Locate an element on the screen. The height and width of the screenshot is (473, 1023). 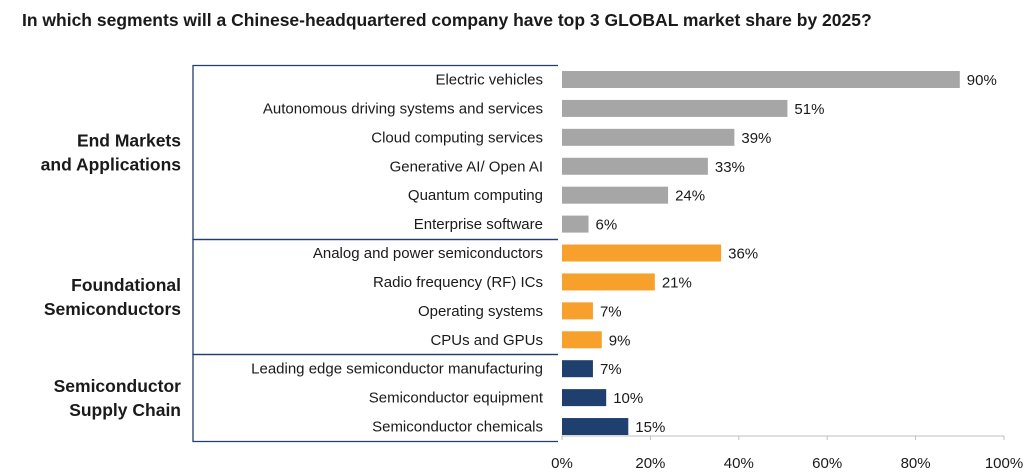
category-label: Semiconductor equipment is located at coordinates (456, 398).